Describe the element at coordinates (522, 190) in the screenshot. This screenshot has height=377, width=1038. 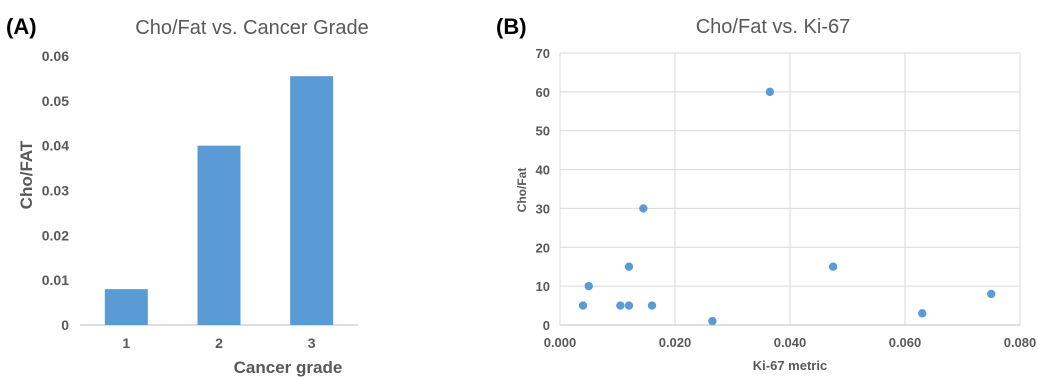
I see `chart-b-y-axis-label: Cho/Fat` at that location.